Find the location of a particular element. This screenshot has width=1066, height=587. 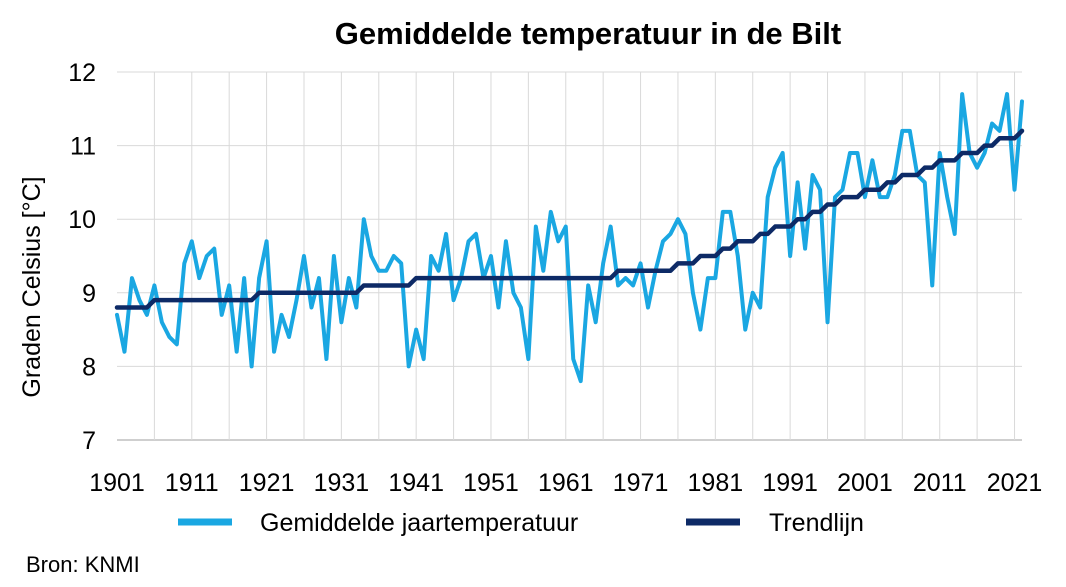

x-tick-label: 1971 is located at coordinates (641, 483).